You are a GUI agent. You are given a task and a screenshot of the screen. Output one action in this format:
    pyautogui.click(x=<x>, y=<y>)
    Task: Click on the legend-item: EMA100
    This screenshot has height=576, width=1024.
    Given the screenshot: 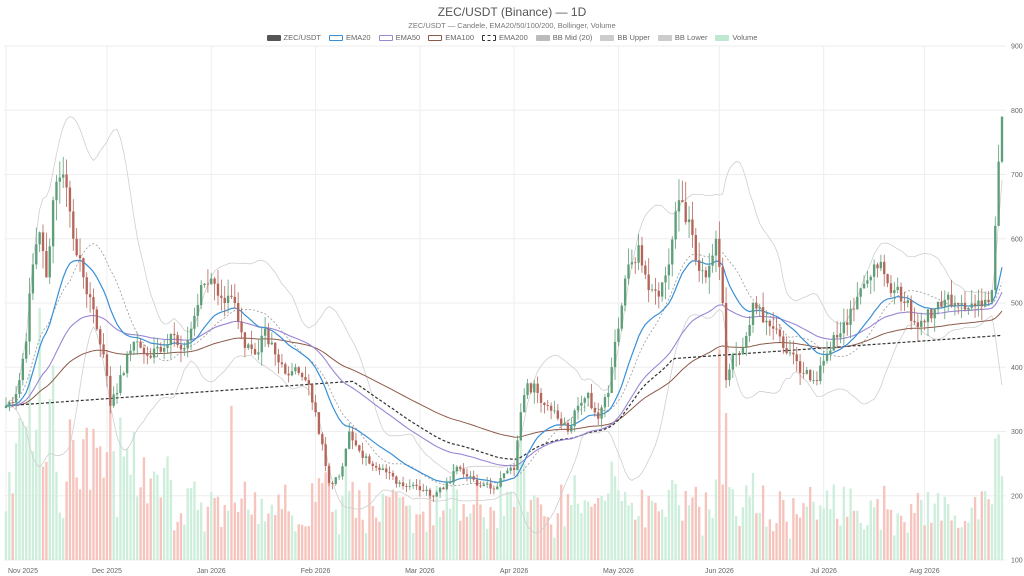 What is the action you would take?
    pyautogui.click(x=451, y=37)
    